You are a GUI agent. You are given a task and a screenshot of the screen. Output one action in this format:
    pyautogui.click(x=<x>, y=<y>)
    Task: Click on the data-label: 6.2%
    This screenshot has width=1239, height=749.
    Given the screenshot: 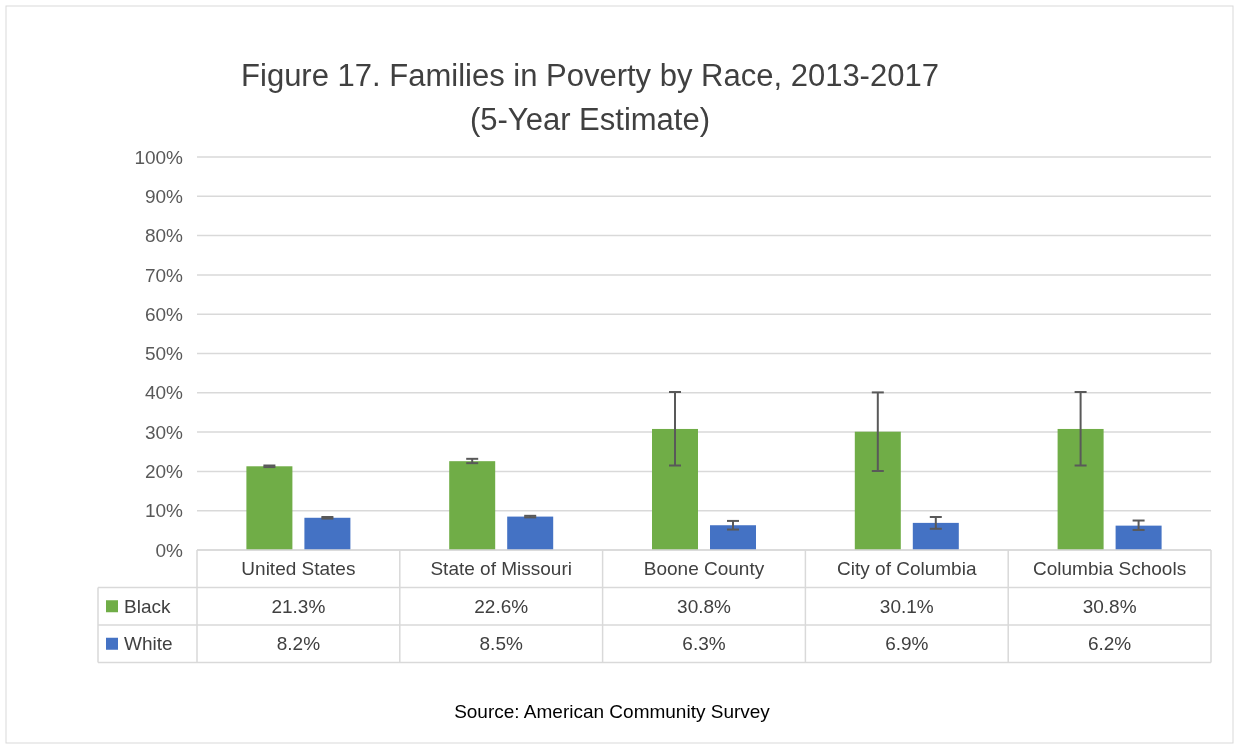 What is the action you would take?
    pyautogui.click(x=1109, y=644)
    